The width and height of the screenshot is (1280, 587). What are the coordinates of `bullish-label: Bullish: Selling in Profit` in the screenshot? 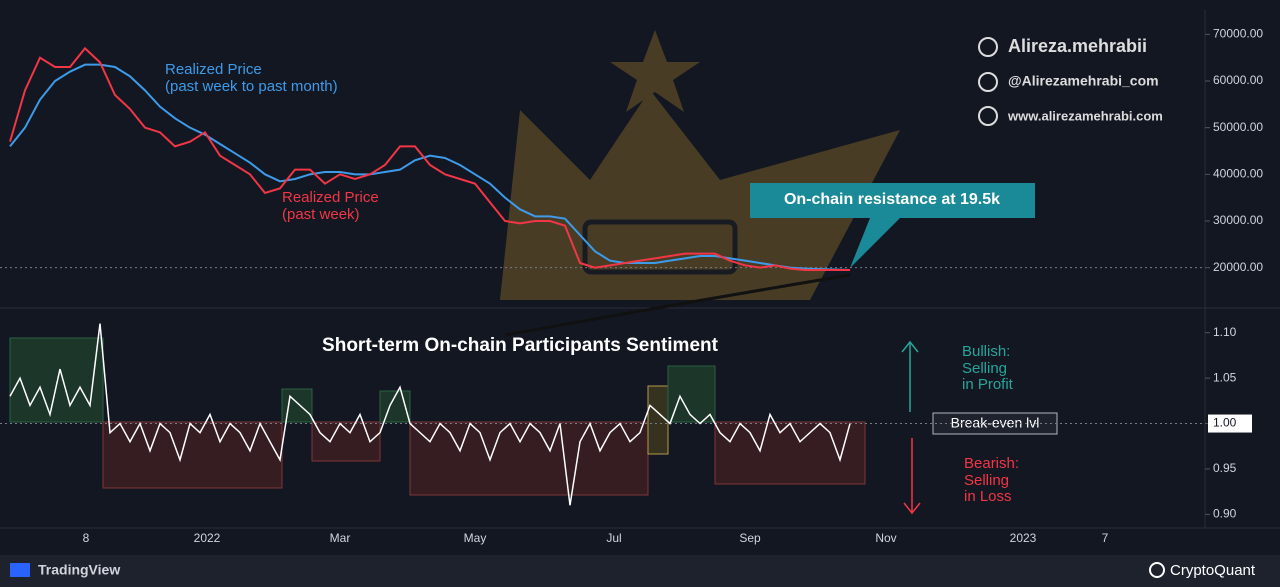 It's located at (987, 368).